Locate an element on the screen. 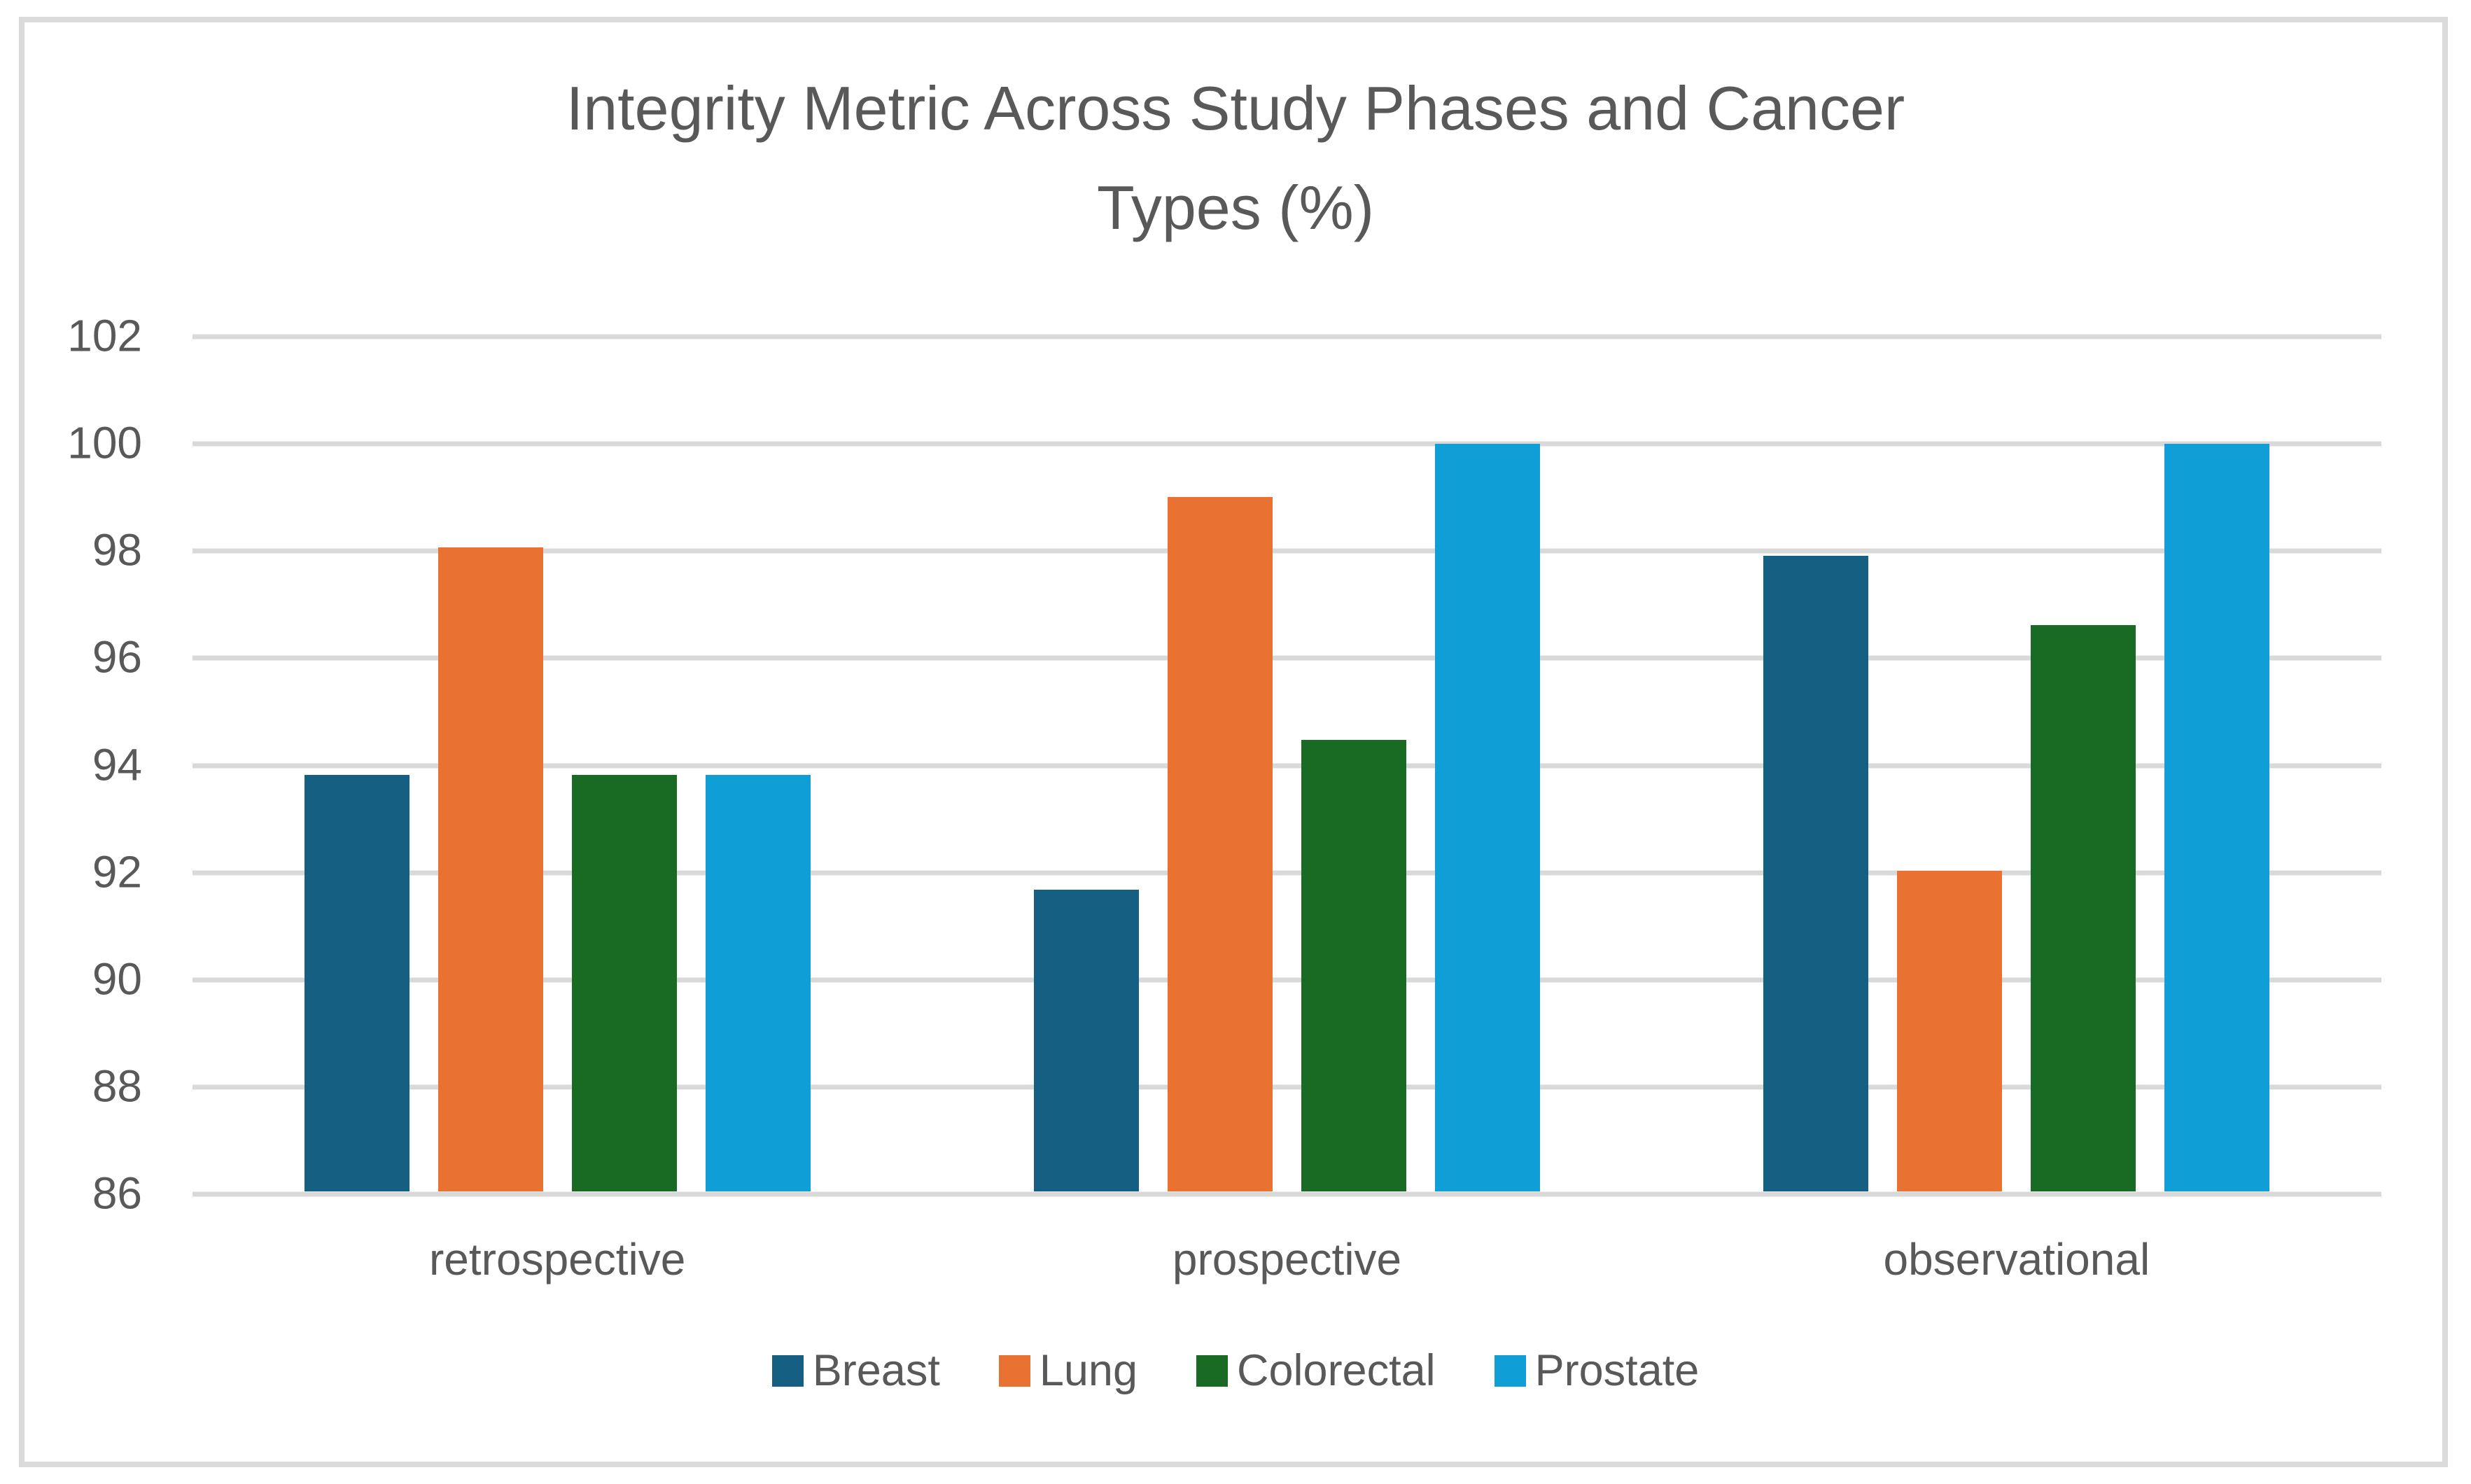 This screenshot has height=1484, width=2471. y-tick-90: 90 is located at coordinates (117, 978).